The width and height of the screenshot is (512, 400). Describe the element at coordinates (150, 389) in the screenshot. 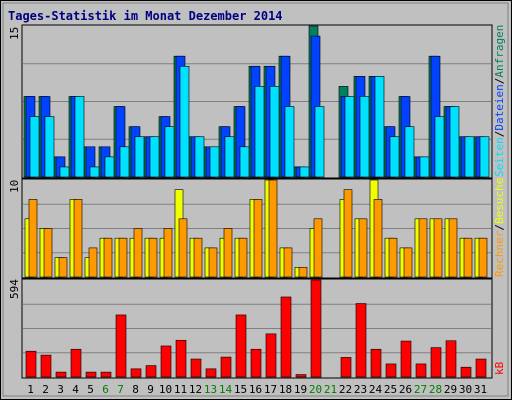

I see `day-label-9: 9` at that location.